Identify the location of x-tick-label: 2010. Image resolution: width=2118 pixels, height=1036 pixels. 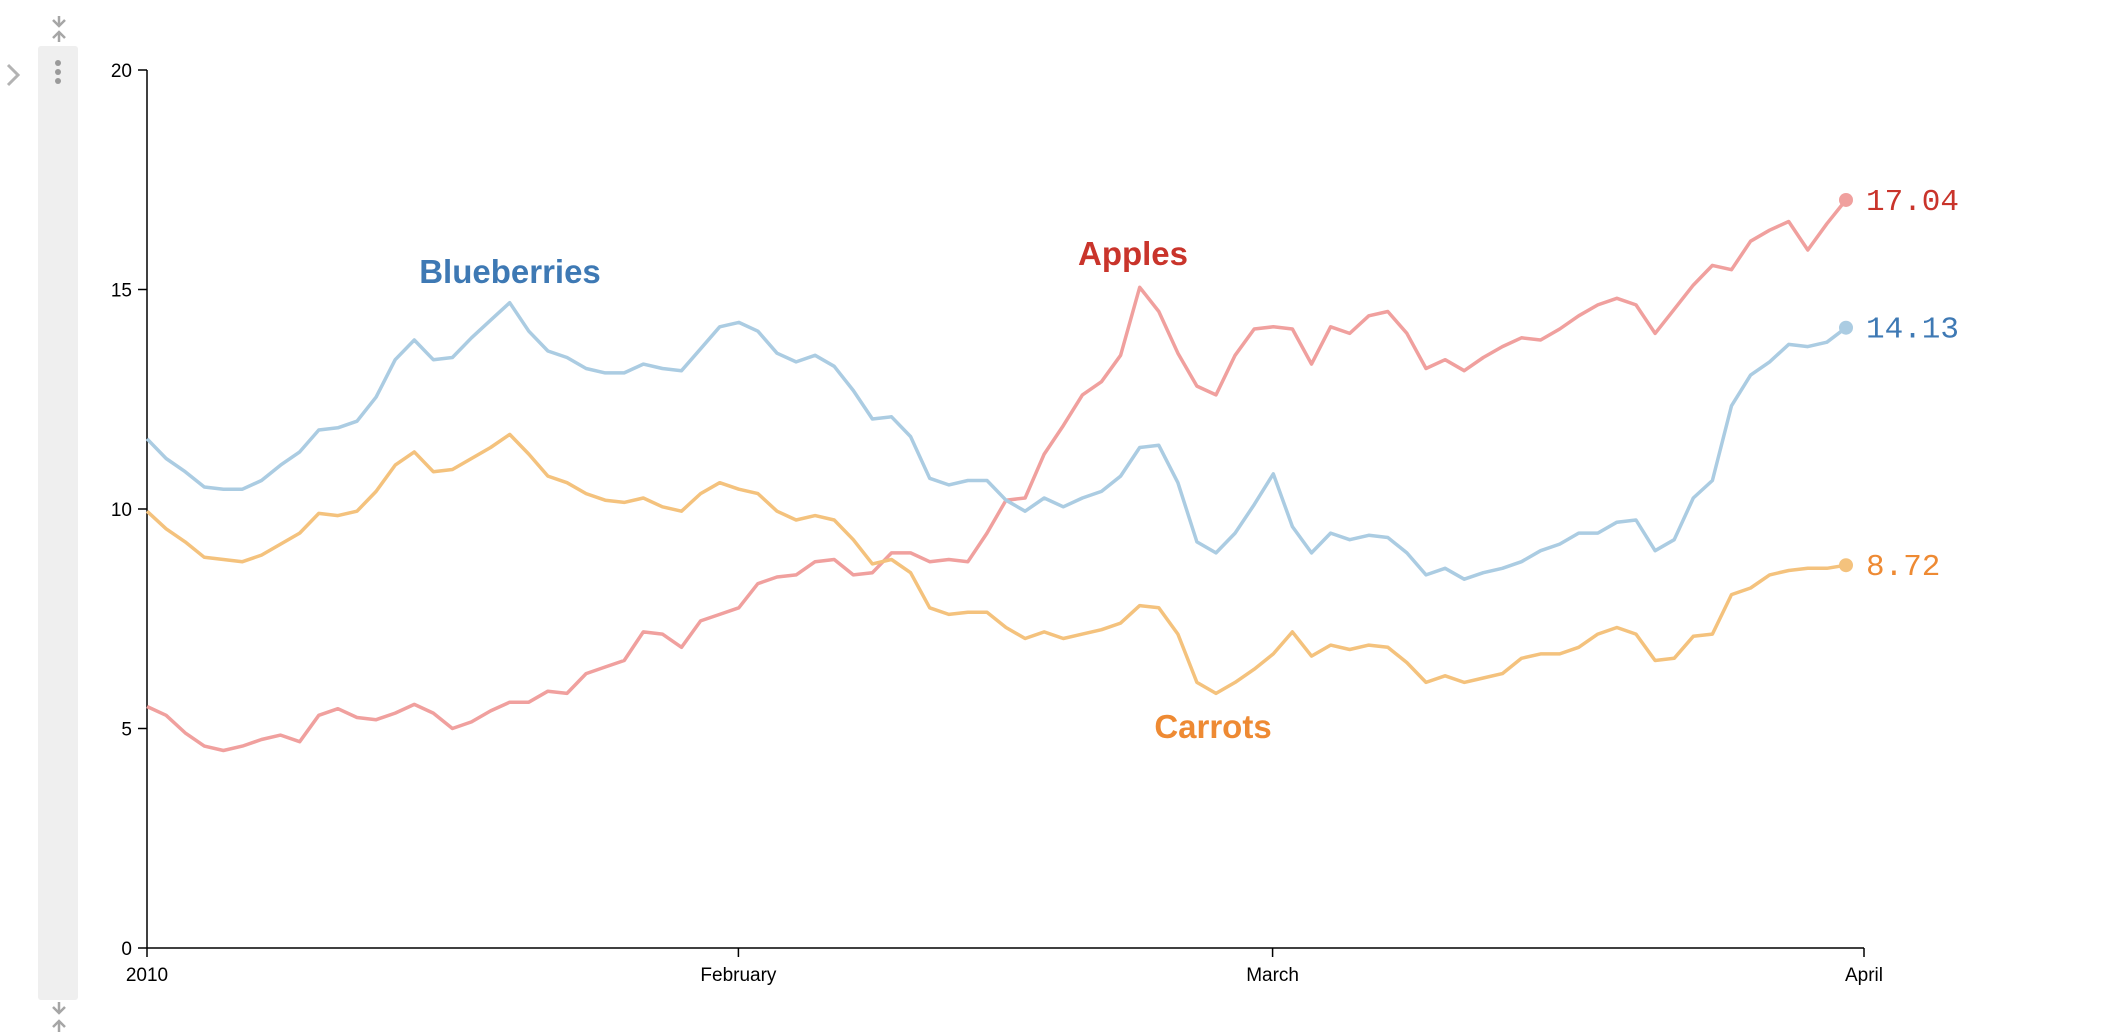
(147, 975).